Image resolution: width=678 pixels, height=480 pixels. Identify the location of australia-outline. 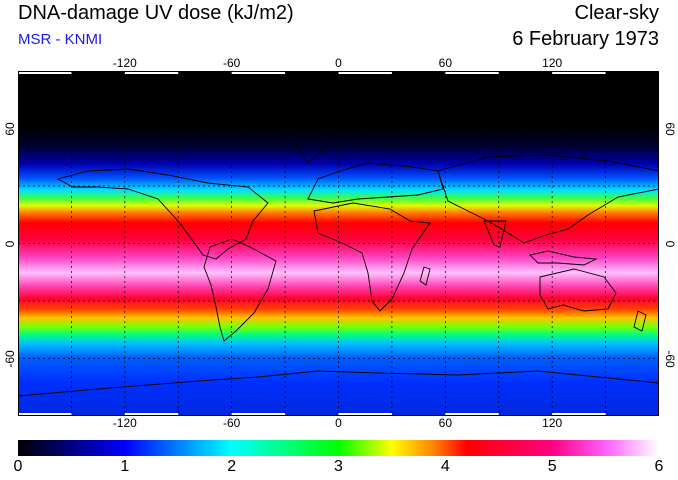
(578, 290).